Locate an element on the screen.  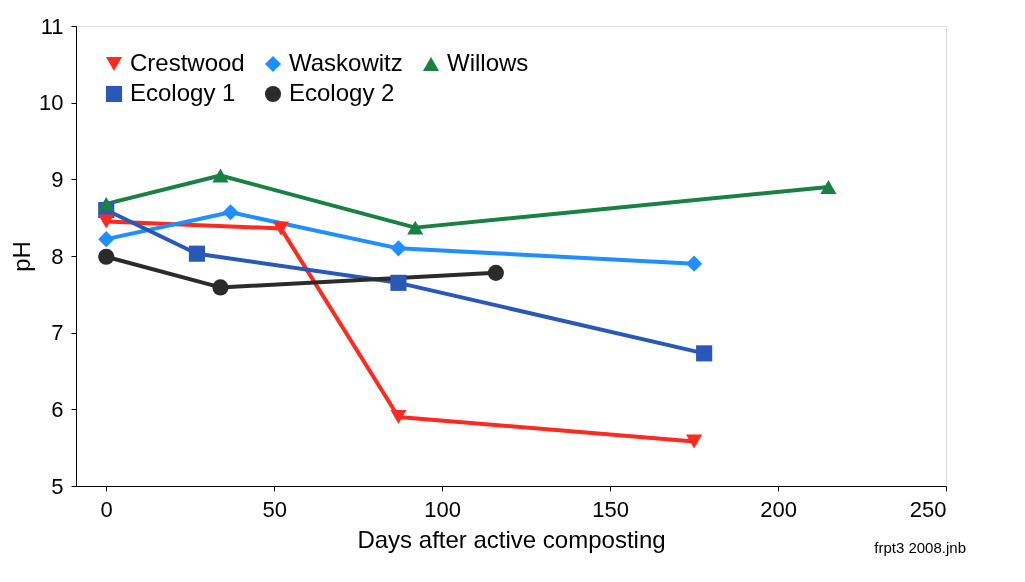
x-tick-label: 200 is located at coordinates (778, 509).